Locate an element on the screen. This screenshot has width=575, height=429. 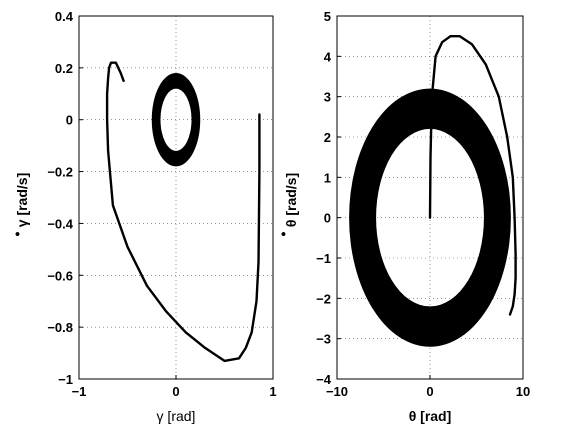
theta-y-tick-label: −3 is located at coordinates (323, 339).